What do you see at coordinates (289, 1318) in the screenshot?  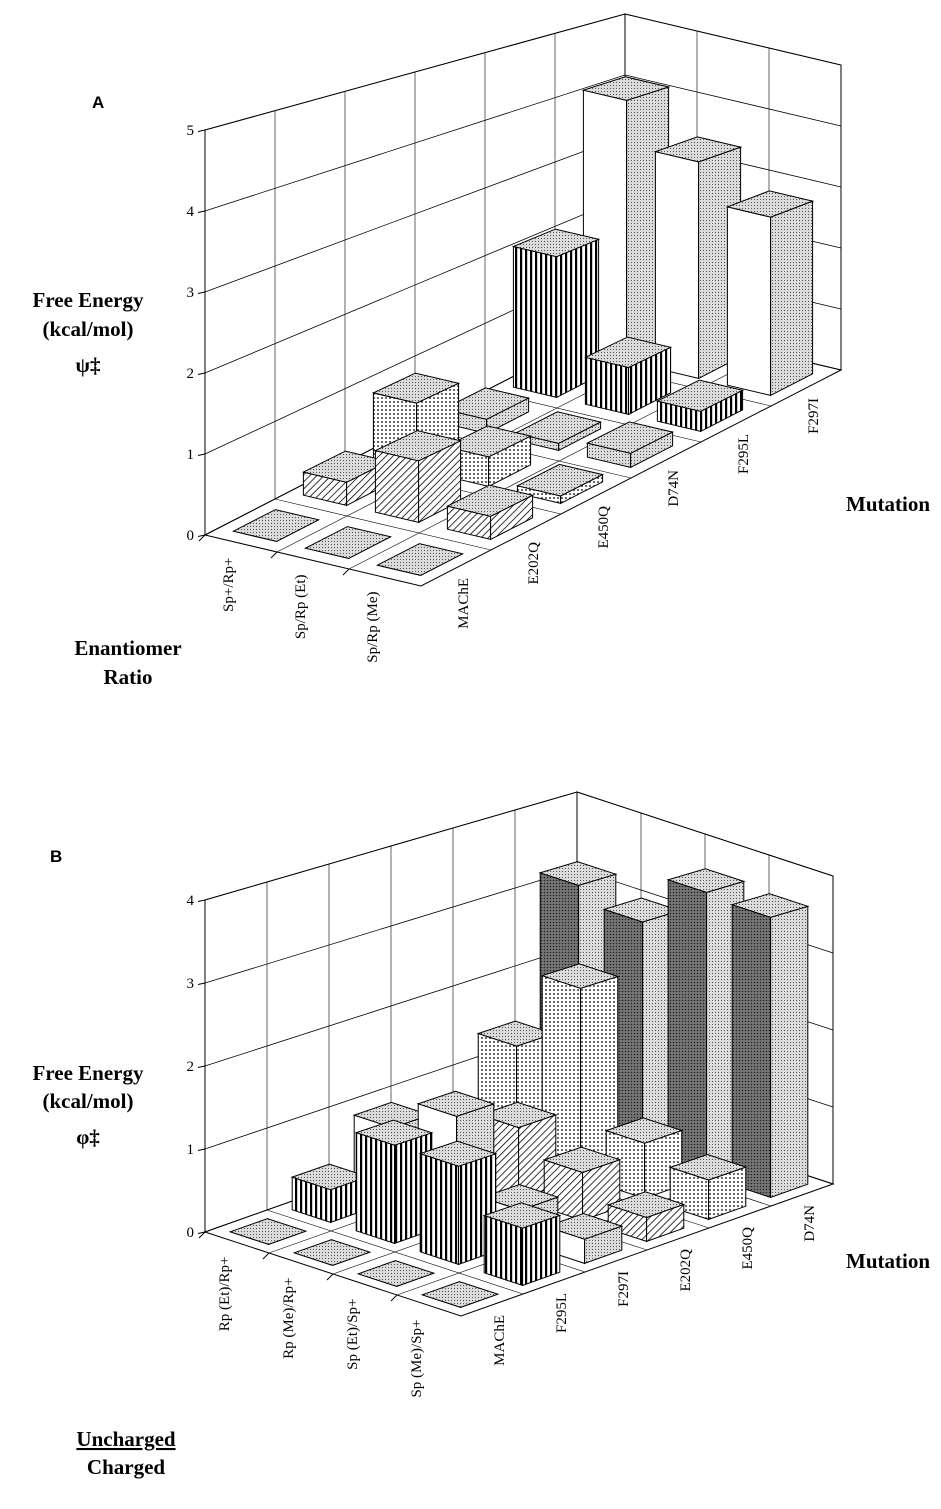 I see `x-tick-label: Rp (Me)/Rp+` at bounding box center [289, 1318].